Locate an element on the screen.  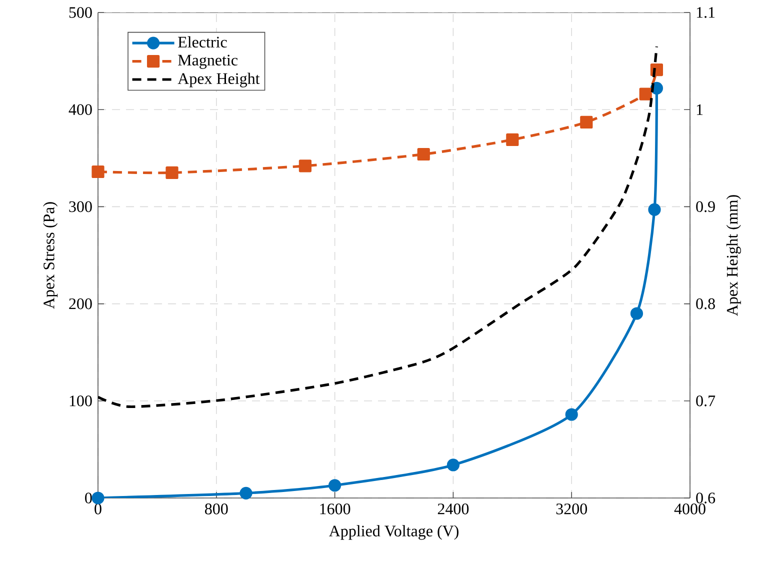
y-tick-label: 100 is located at coordinates (81, 401).